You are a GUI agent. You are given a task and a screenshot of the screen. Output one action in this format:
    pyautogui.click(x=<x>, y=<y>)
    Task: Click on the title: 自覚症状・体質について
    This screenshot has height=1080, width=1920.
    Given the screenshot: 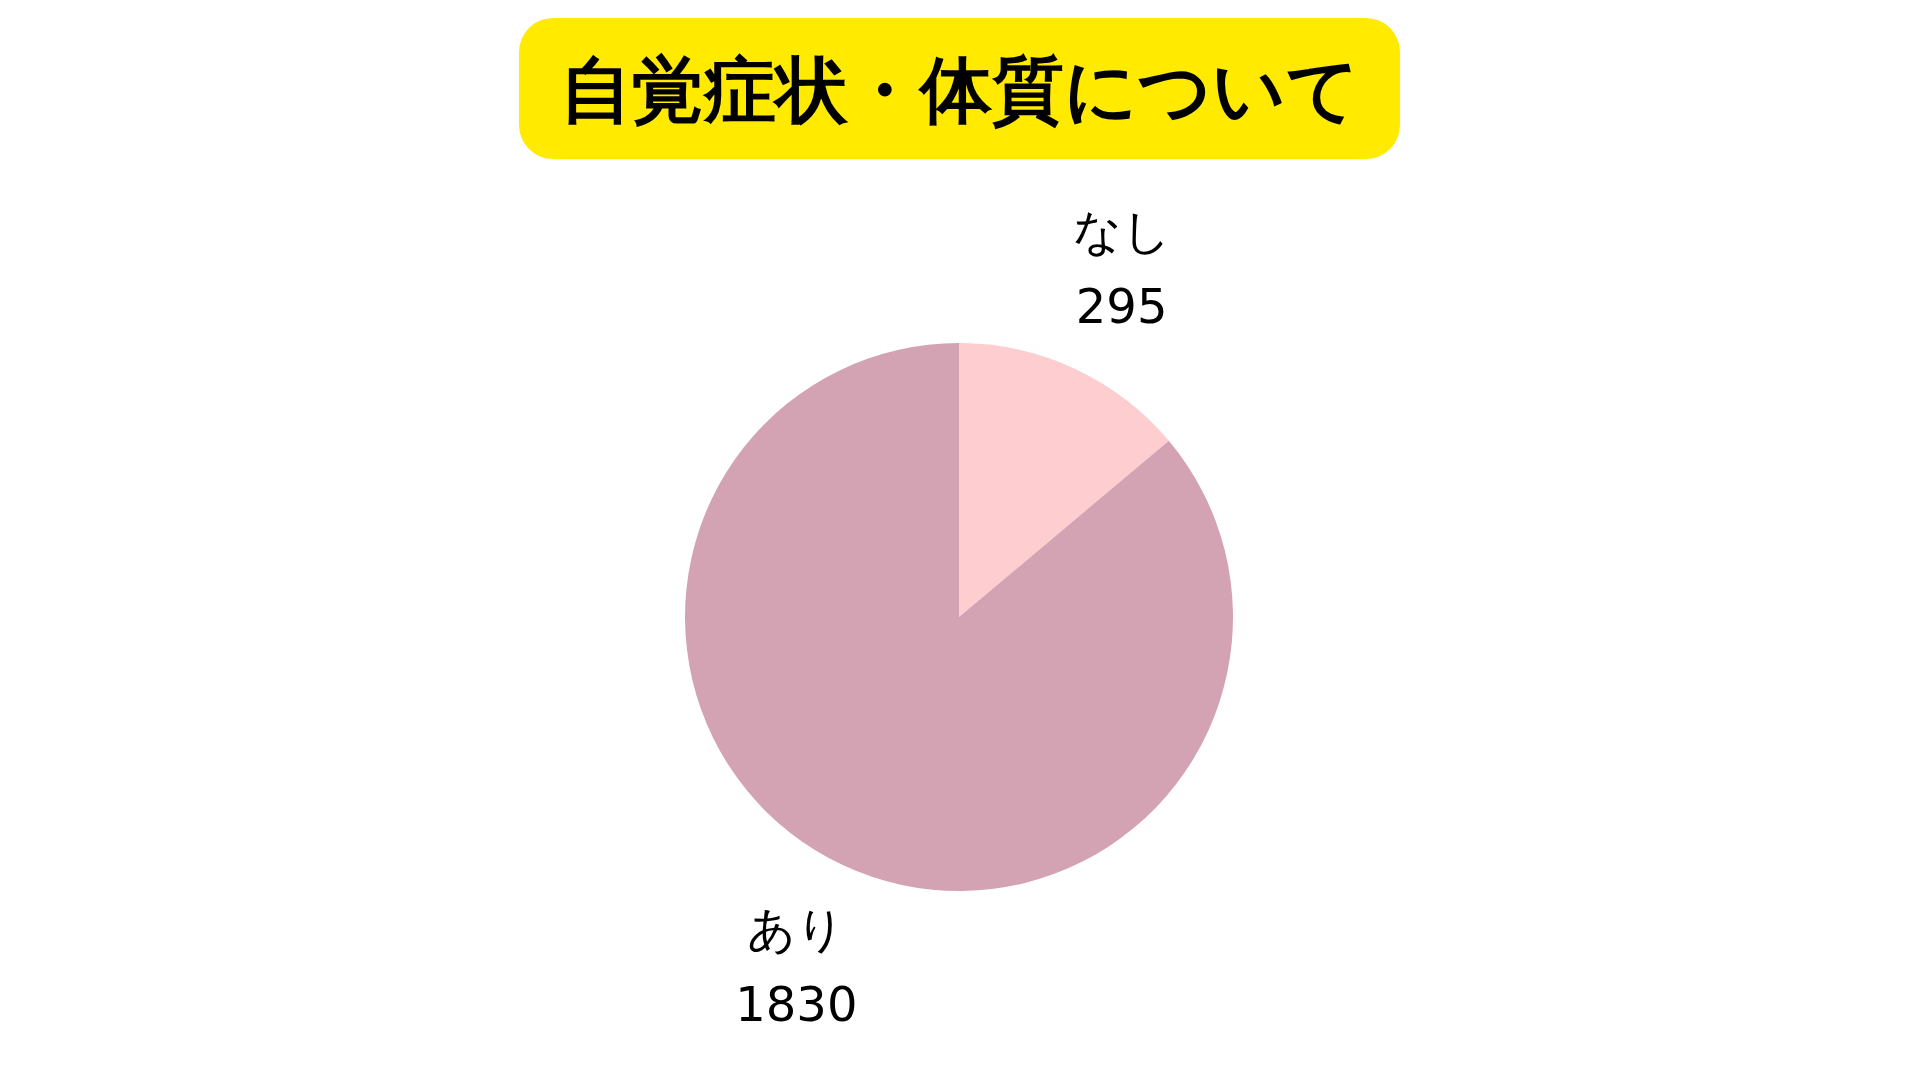 What is the action you would take?
    pyautogui.click(x=959, y=88)
    